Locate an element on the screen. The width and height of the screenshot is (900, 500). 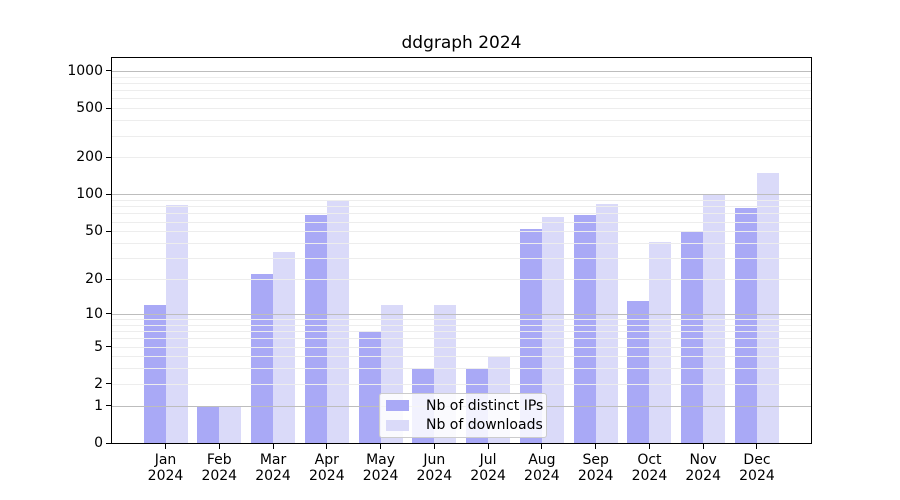
legend-row-distinct-ips: Nb of distinct IPs is located at coordinates (463, 406).